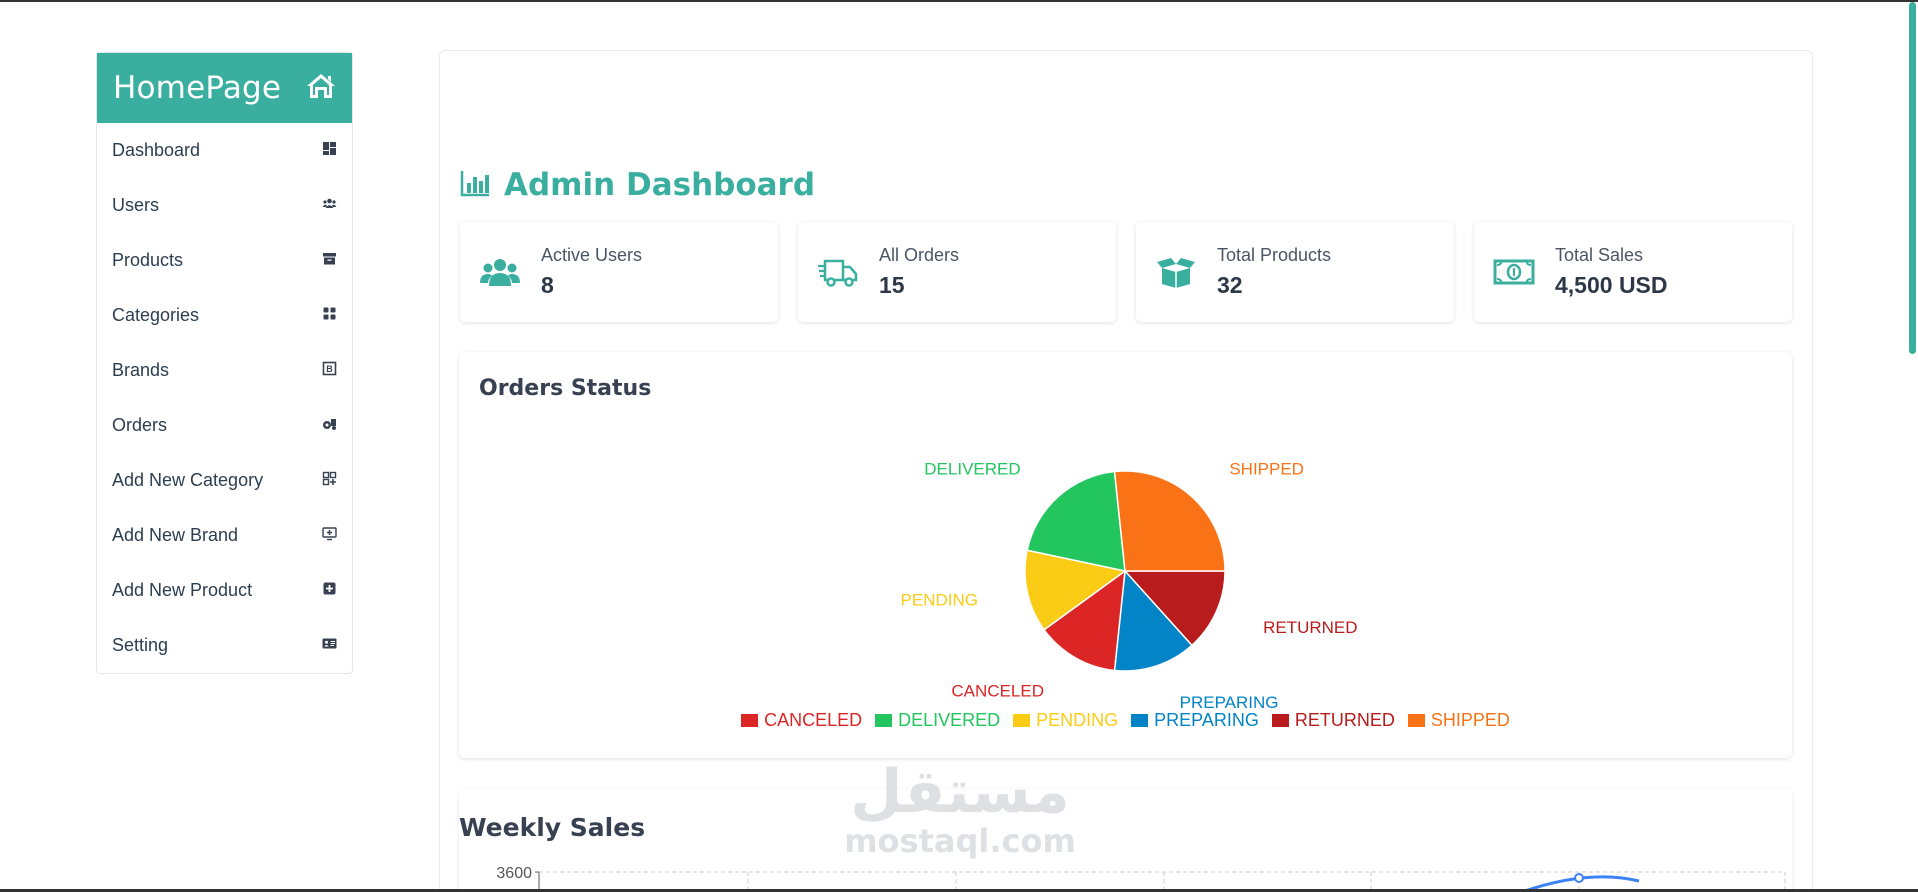  What do you see at coordinates (329, 481) in the screenshot?
I see `grid-plus-icon` at bounding box center [329, 481].